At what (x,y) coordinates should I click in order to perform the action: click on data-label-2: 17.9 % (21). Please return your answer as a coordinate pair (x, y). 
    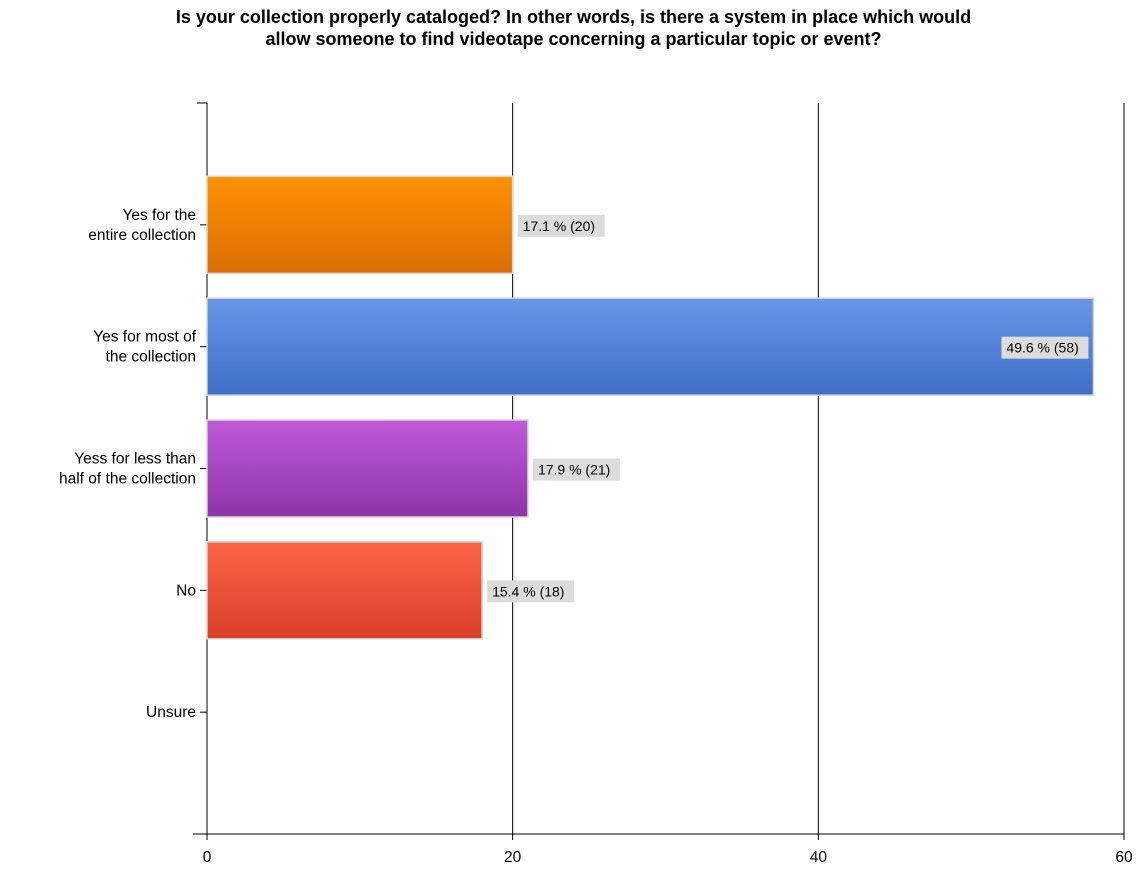
    Looking at the image, I should click on (574, 470).